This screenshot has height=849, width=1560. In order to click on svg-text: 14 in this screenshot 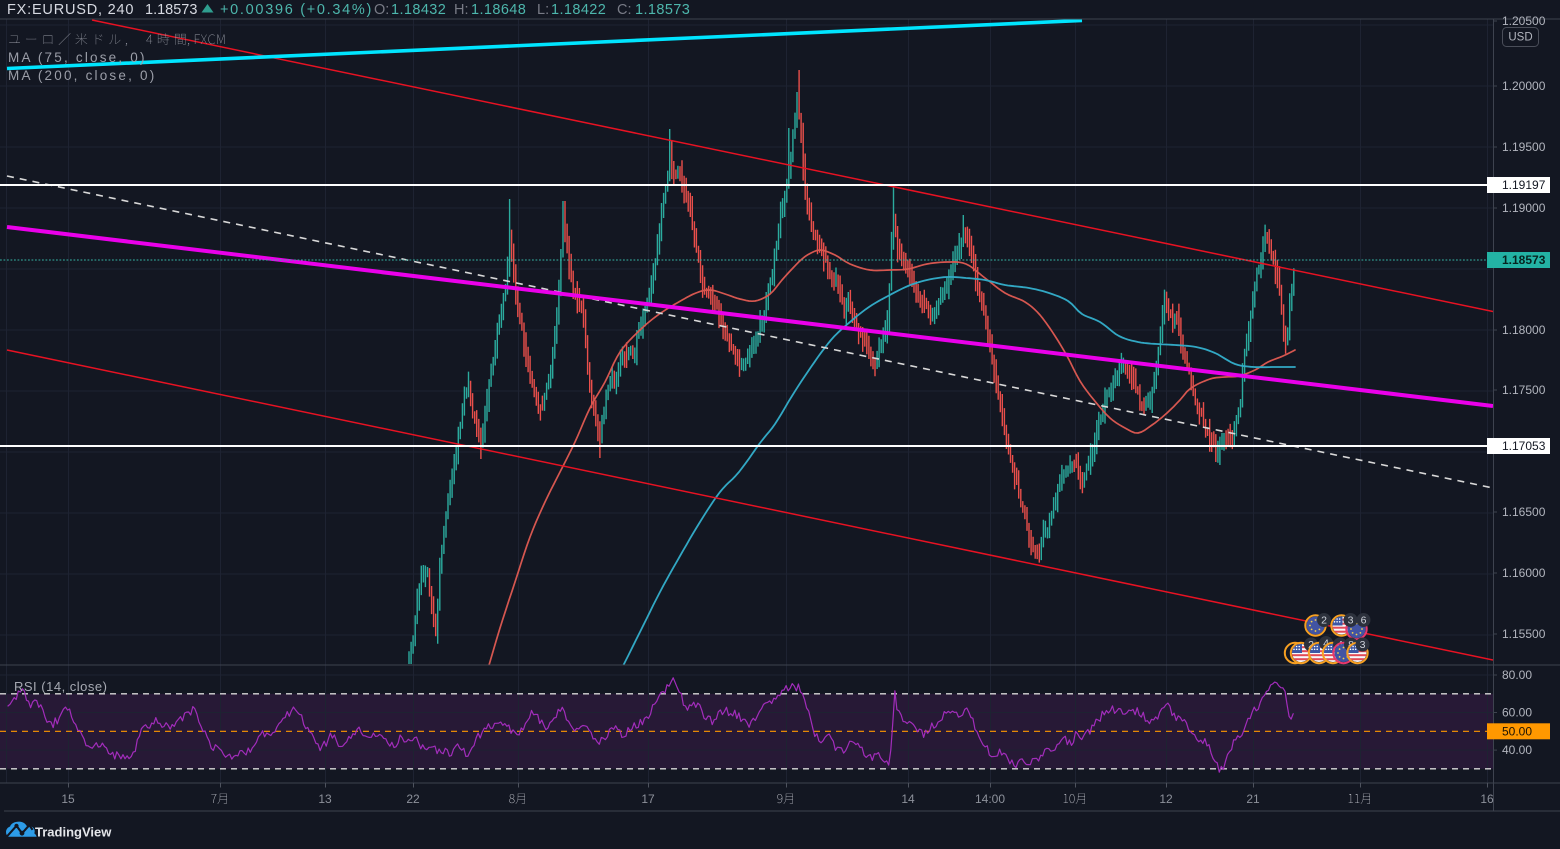, I will do `click(908, 799)`.